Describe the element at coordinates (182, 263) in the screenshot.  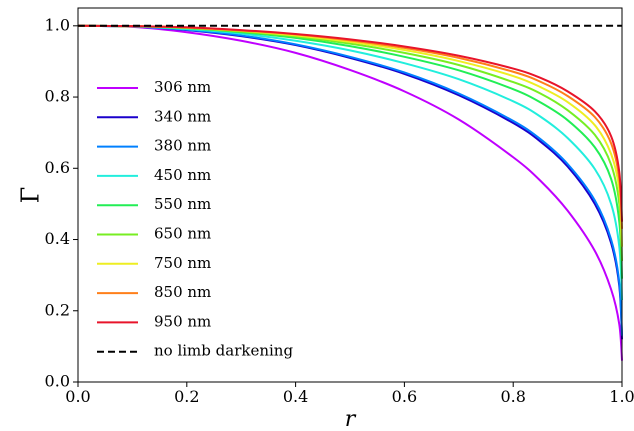
I see `legend-label: 750 nm` at that location.